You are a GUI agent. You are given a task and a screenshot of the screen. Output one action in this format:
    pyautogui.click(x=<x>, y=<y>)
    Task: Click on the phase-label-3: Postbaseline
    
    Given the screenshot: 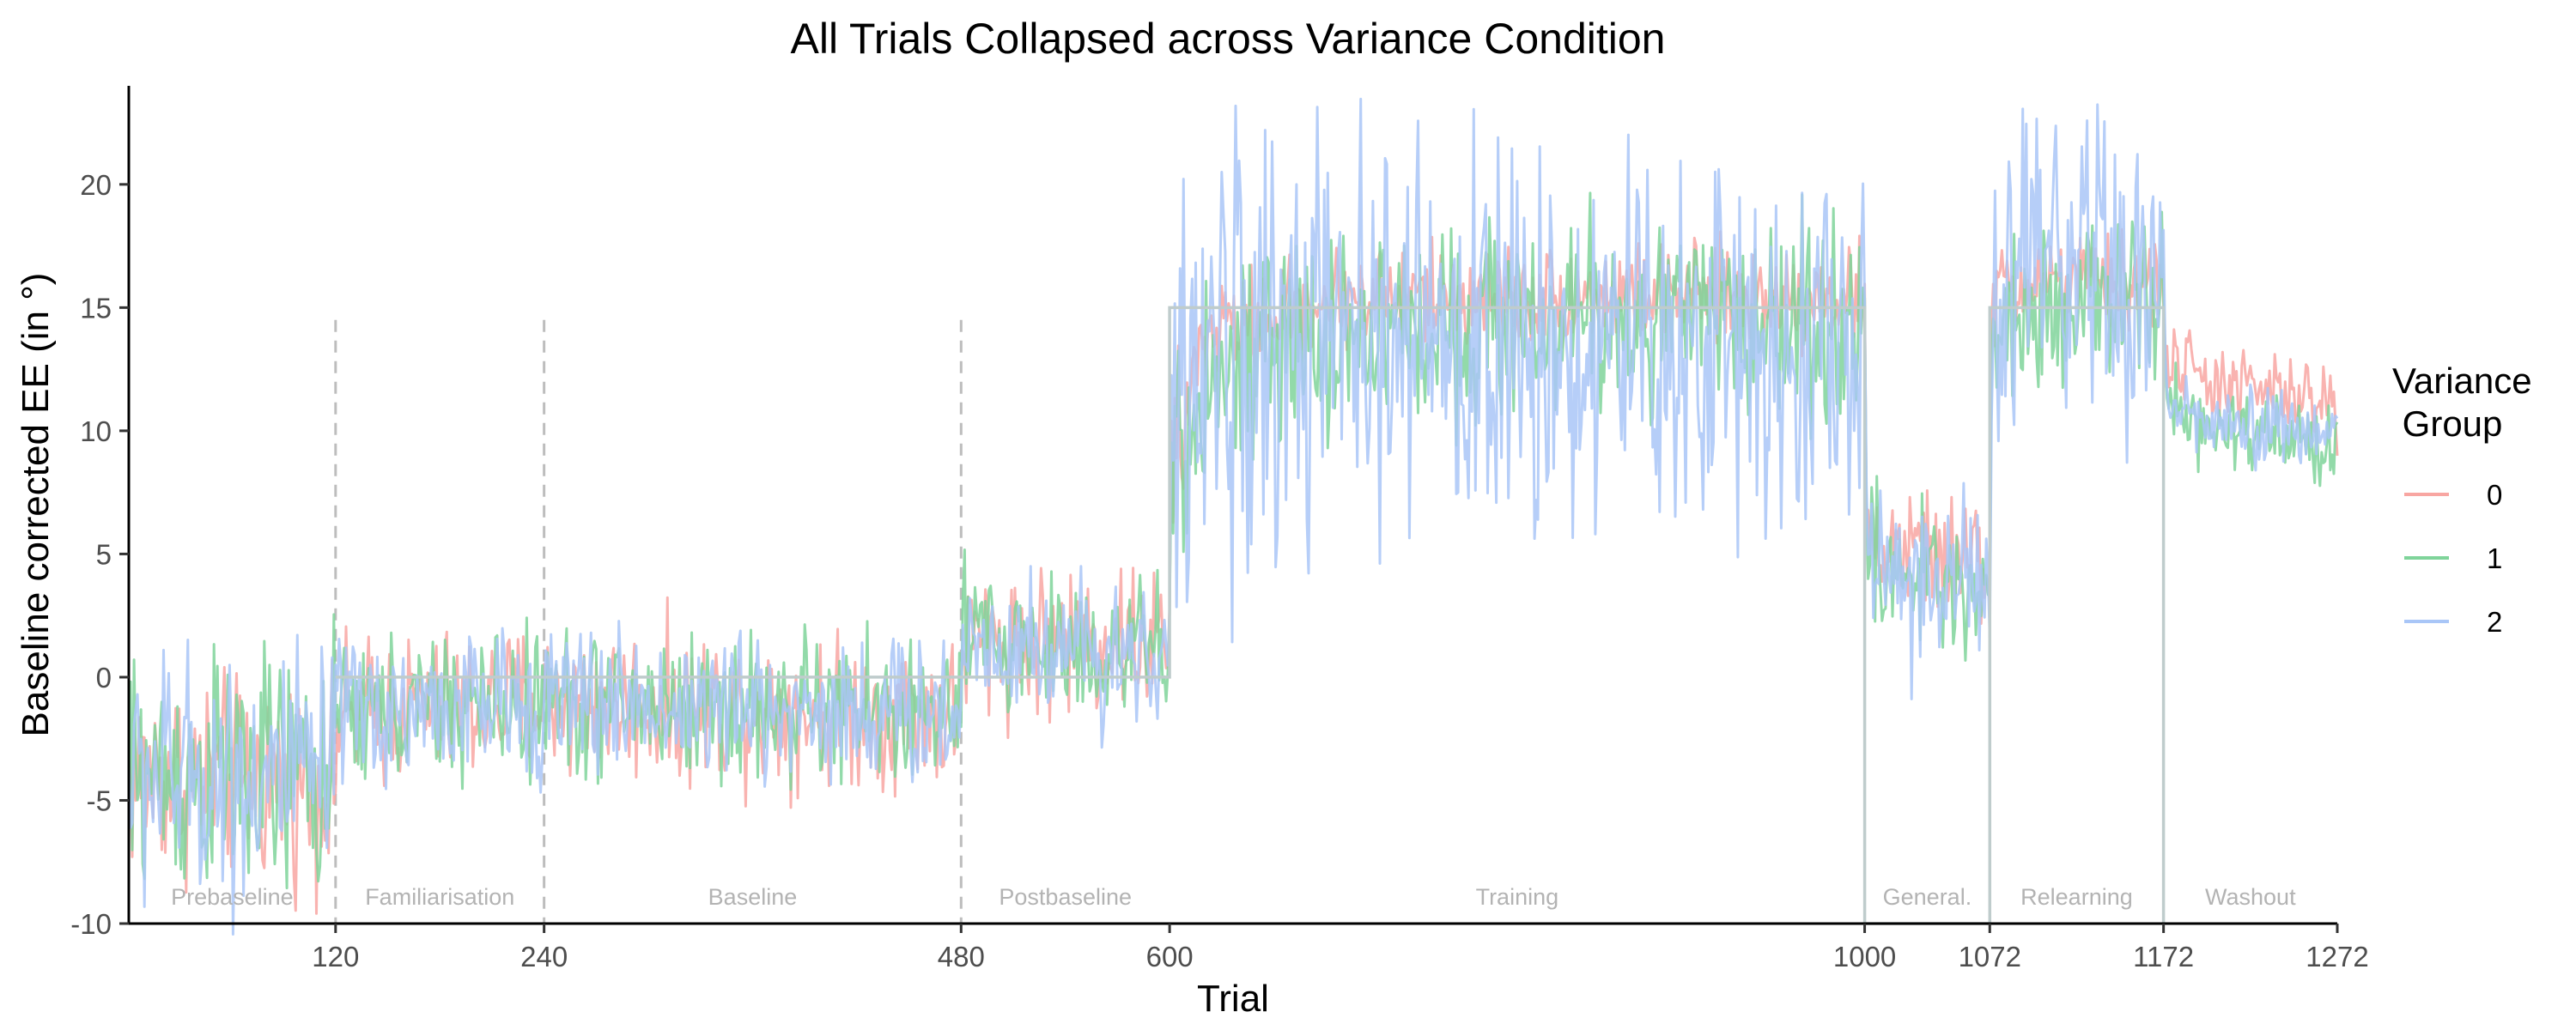 What is the action you would take?
    pyautogui.click(x=1065, y=897)
    